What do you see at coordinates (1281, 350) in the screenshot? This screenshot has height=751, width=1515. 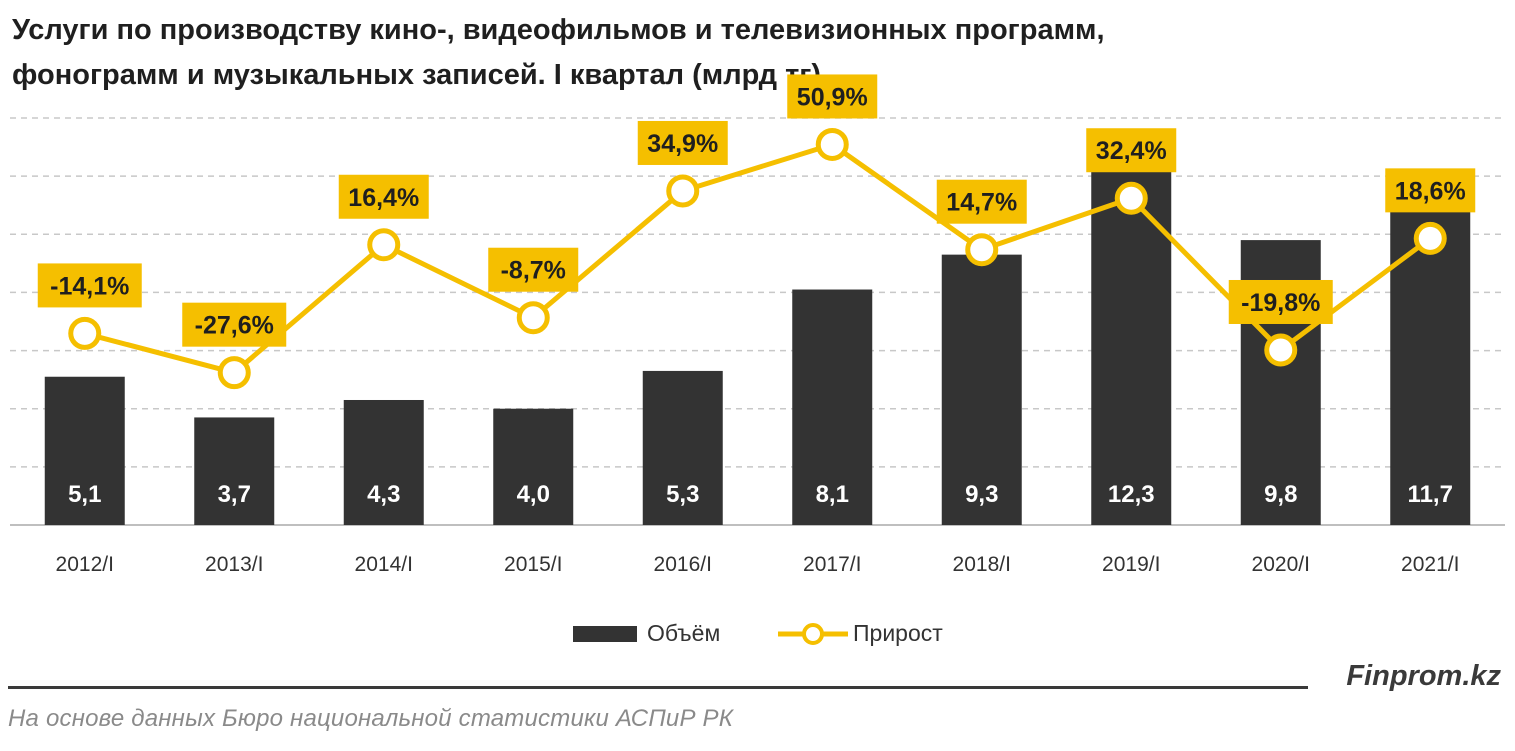 I see `growth-point-2020/I` at bounding box center [1281, 350].